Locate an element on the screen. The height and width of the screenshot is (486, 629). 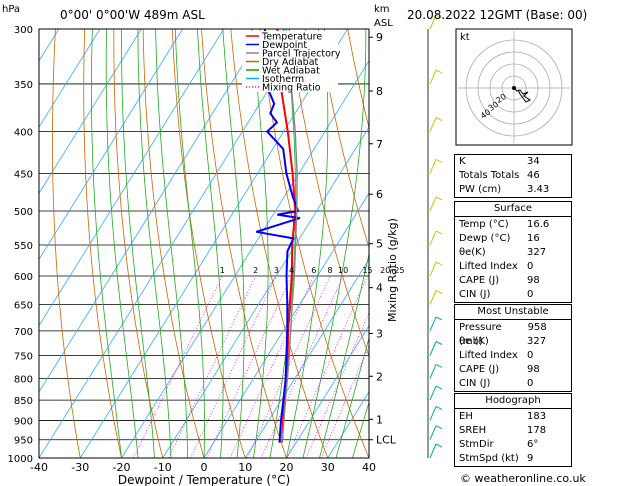
mixing-ratio-label: 3 is located at coordinates (276, 270).